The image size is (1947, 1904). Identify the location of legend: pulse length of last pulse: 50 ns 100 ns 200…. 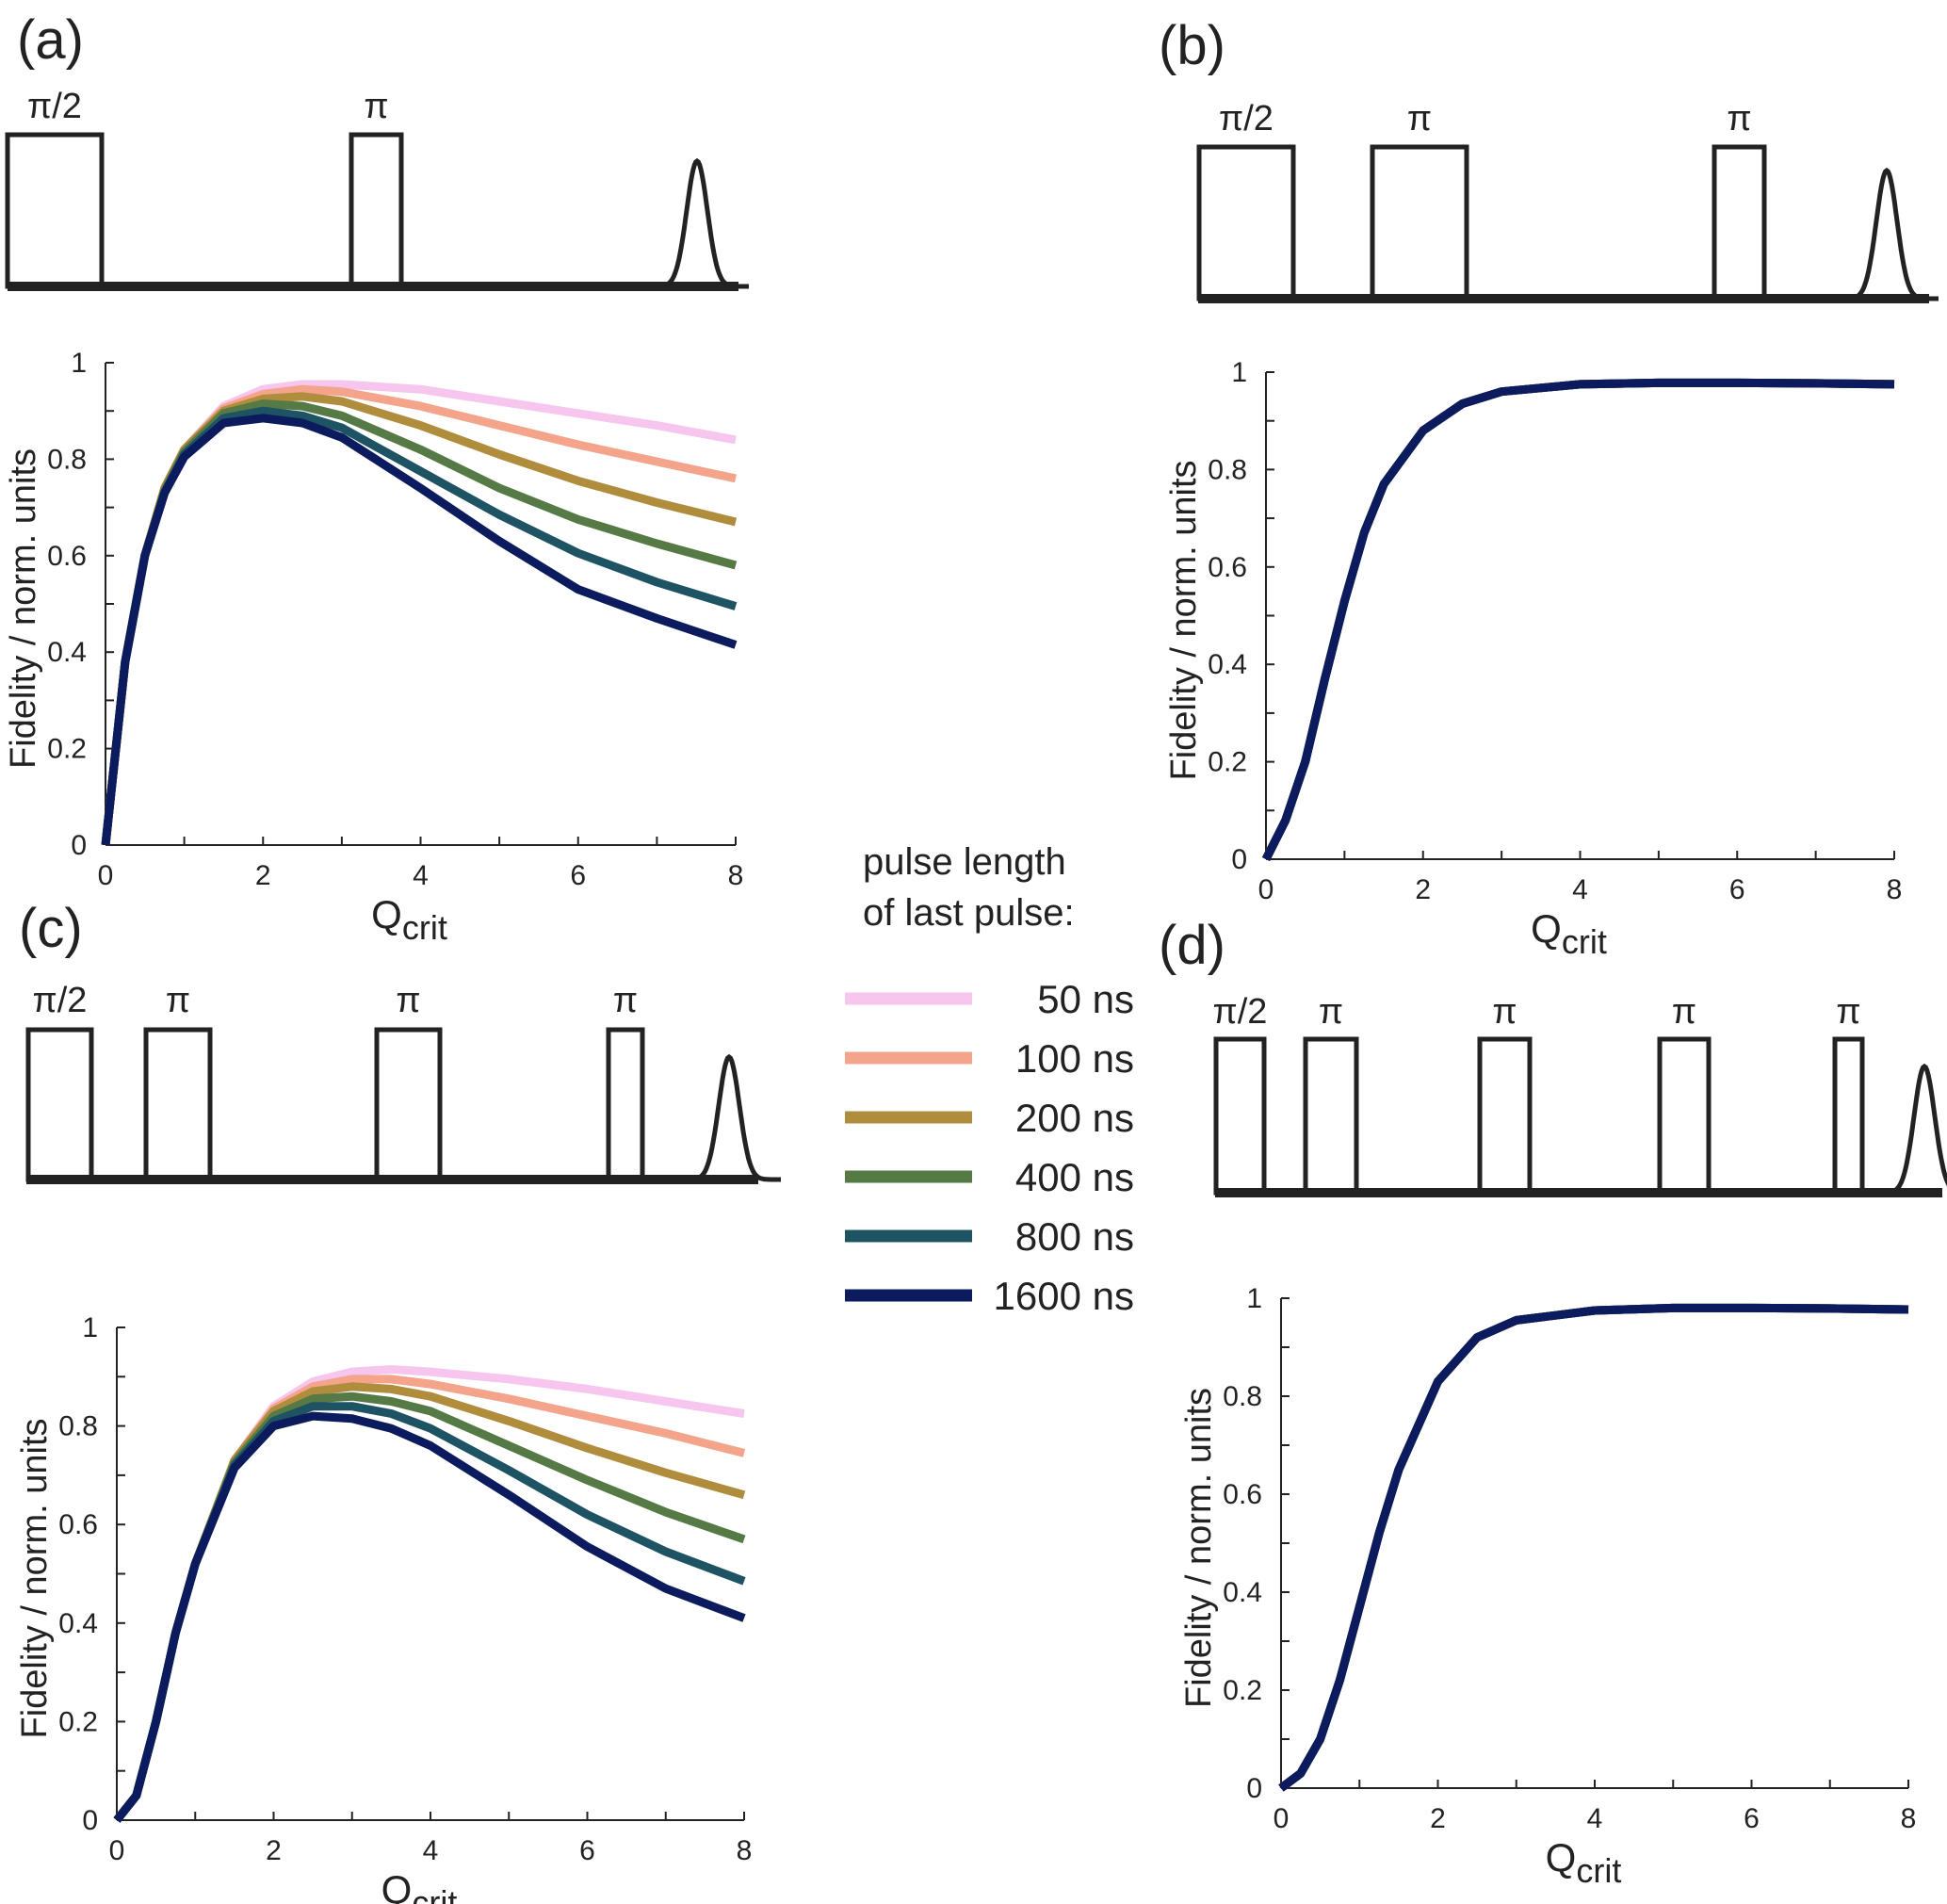
(989, 1079).